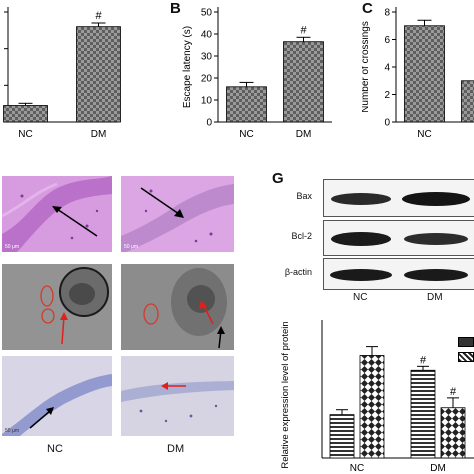 This screenshot has width=474, height=474. I want to click on y-tick-label: 30, so click(207, 57).